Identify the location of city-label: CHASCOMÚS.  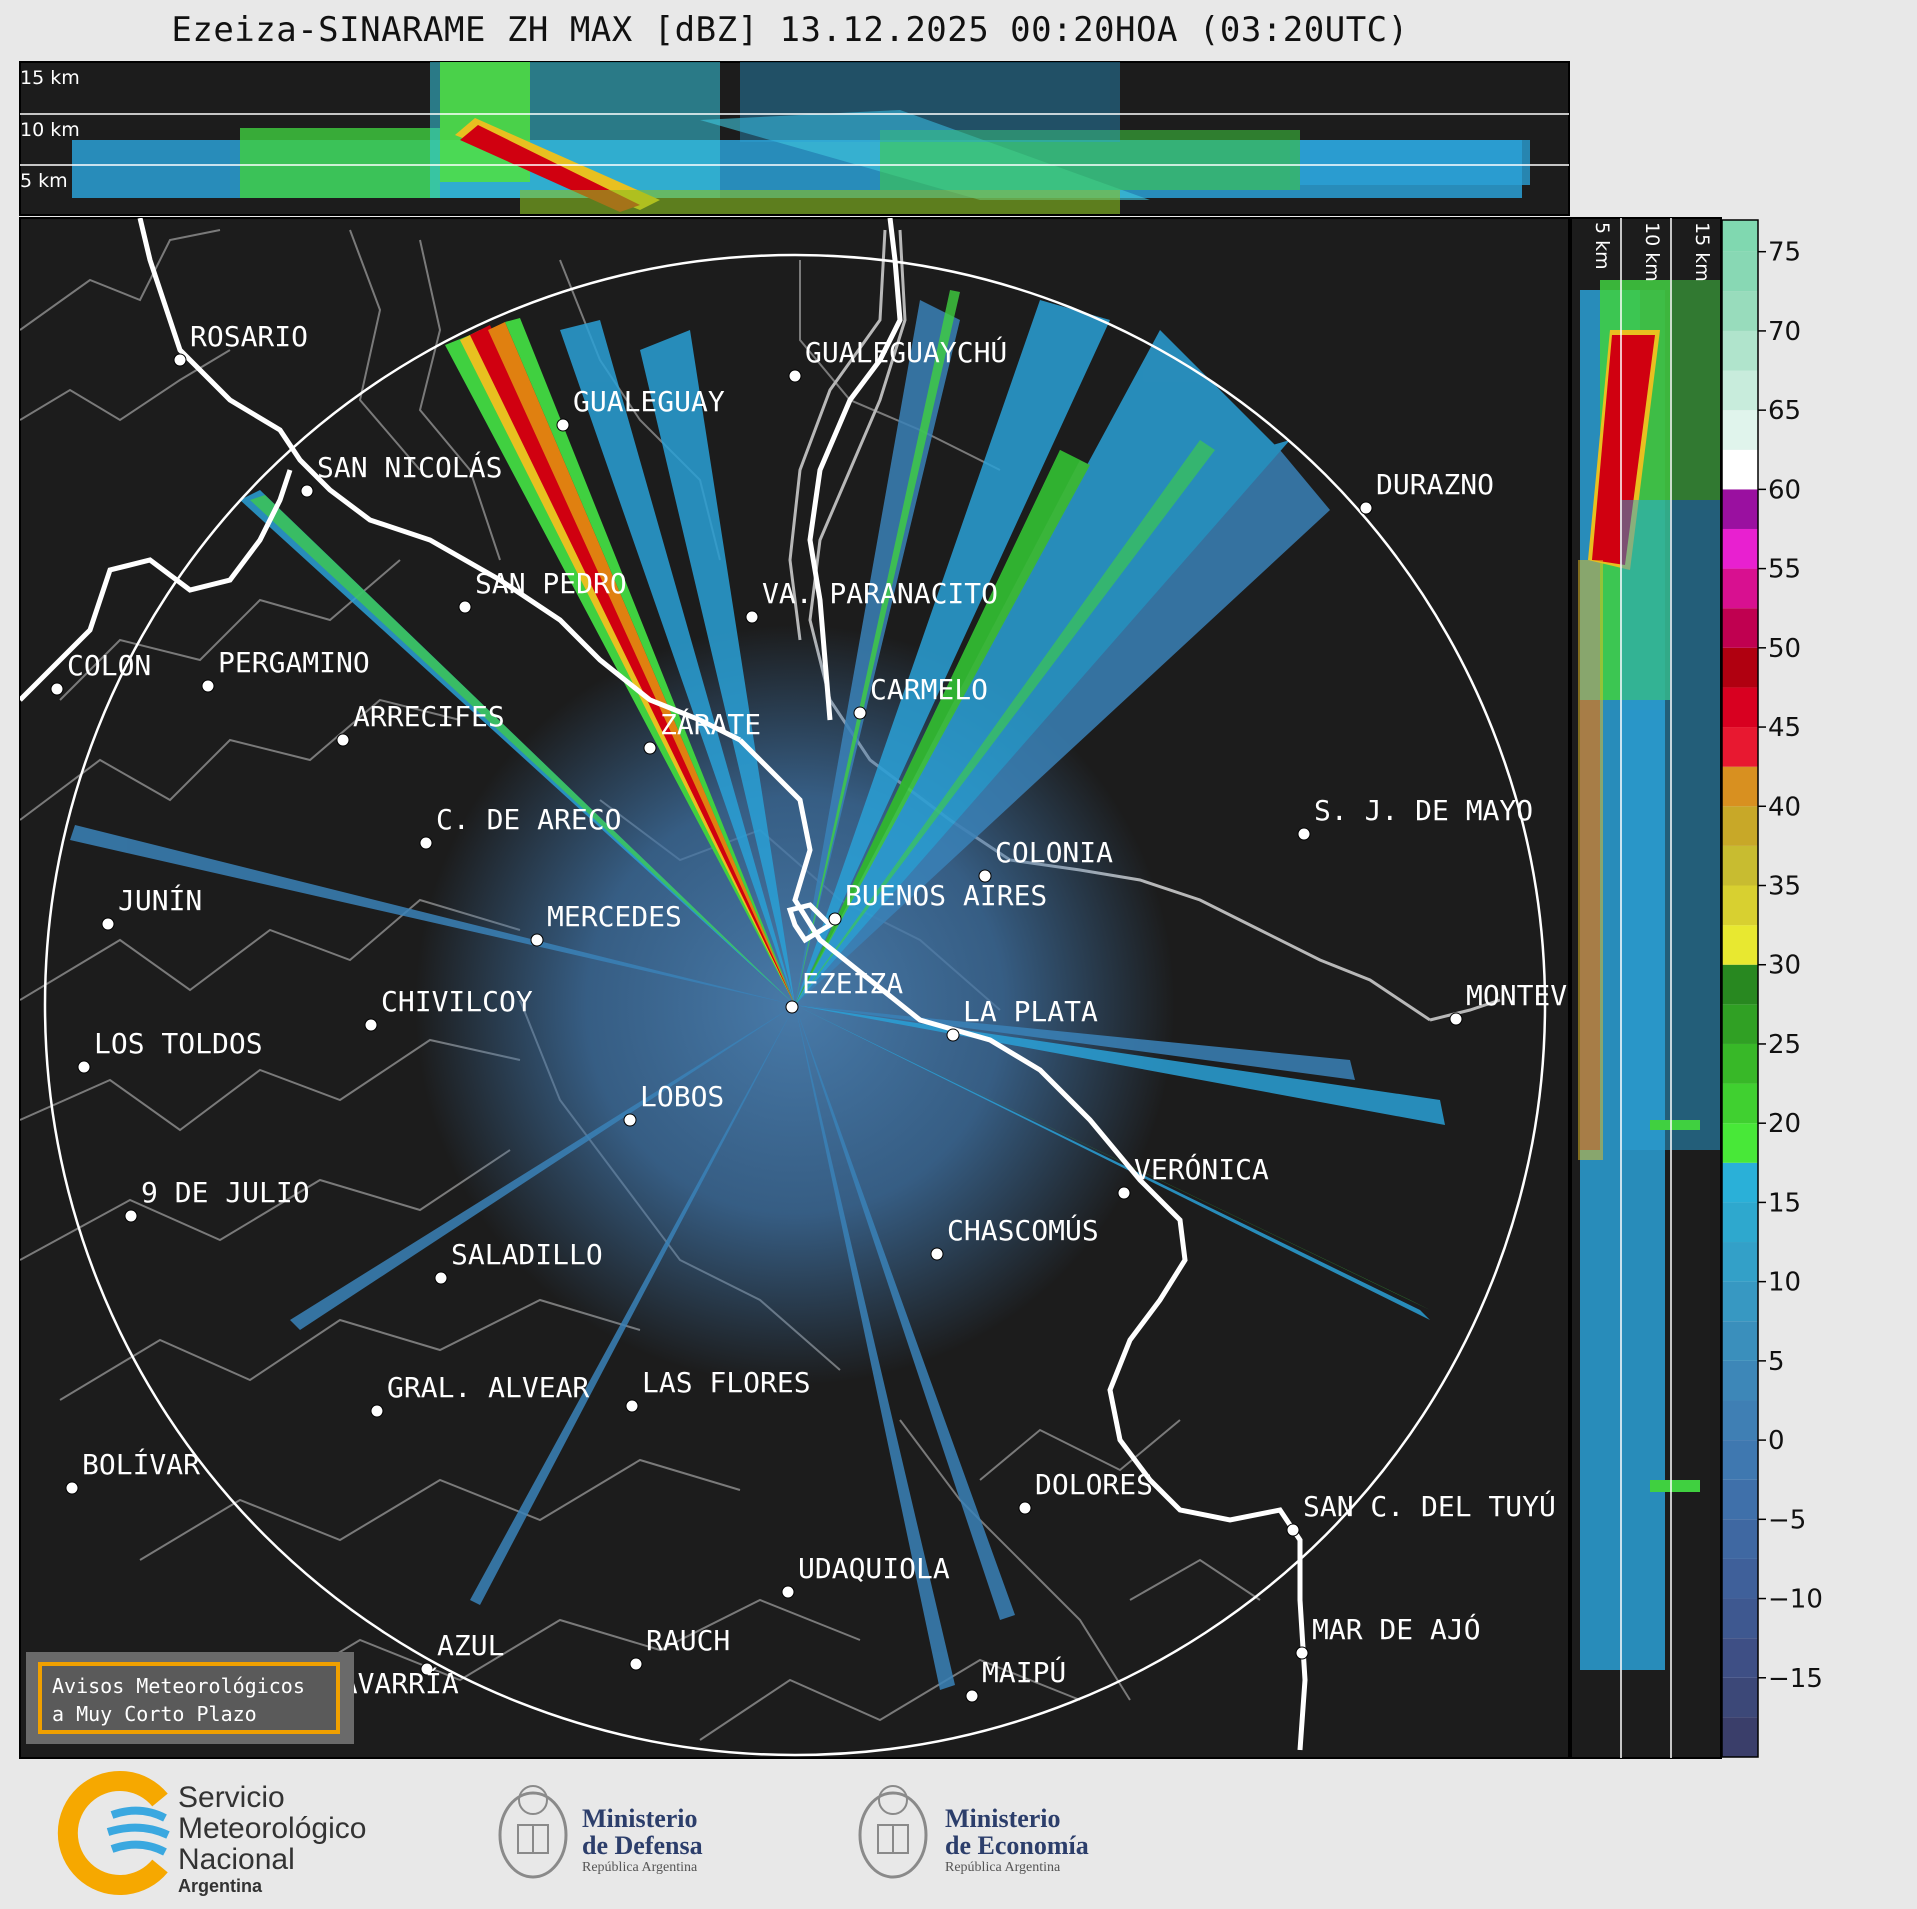
(1023, 1230).